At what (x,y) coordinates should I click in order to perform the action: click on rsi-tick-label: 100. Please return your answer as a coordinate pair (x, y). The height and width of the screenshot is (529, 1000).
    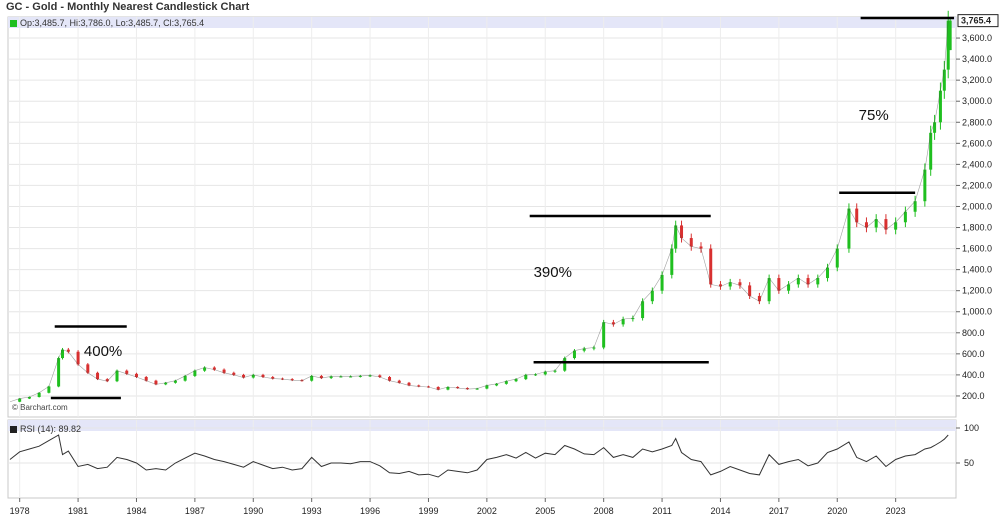
    Looking at the image, I should click on (971, 428).